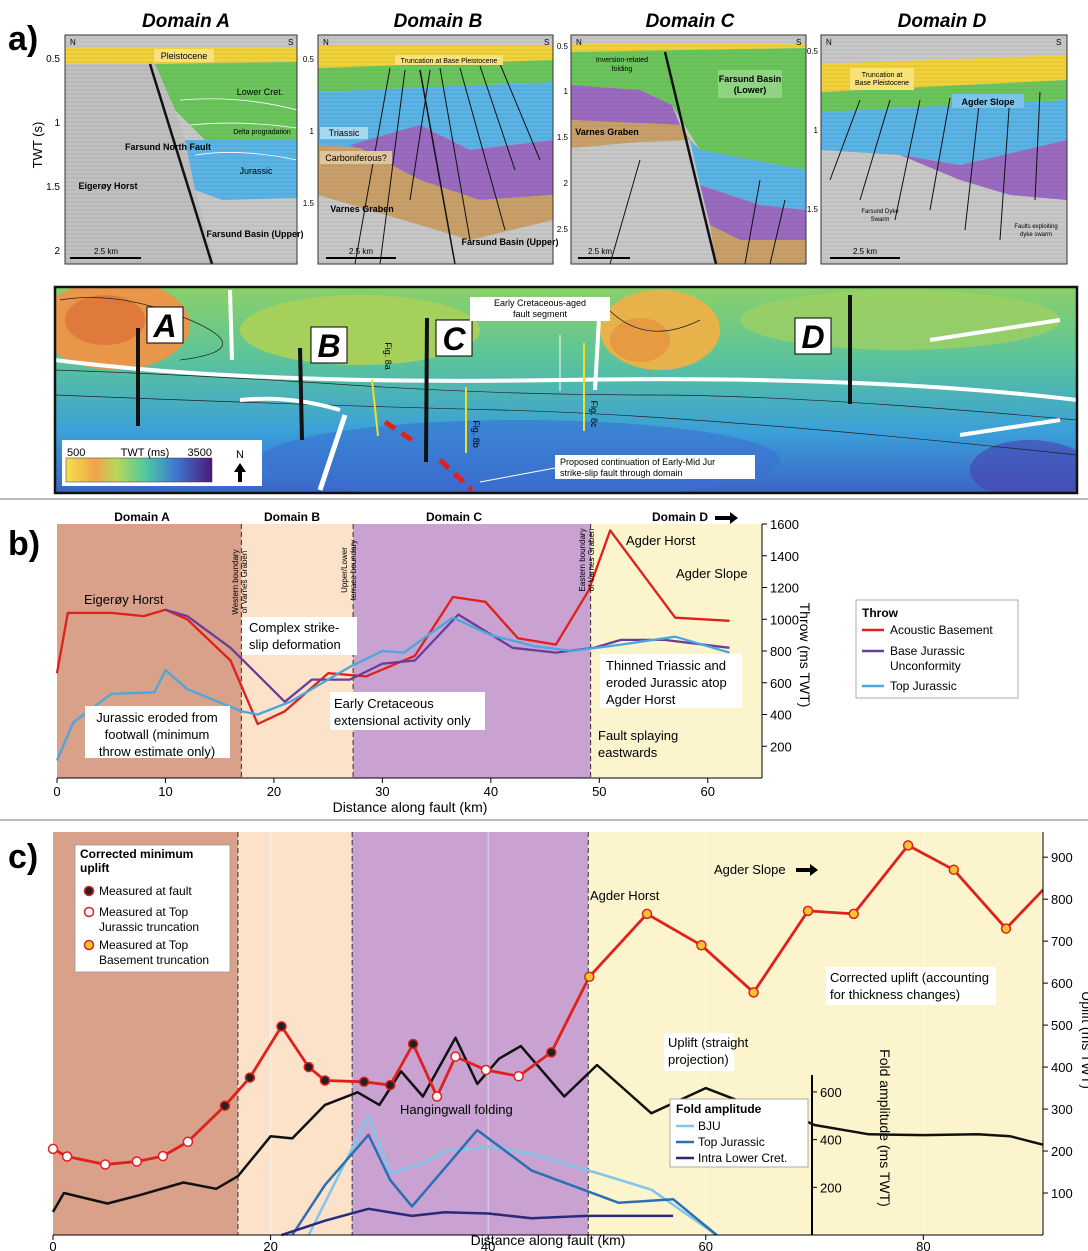 This screenshot has height=1251, width=1088. I want to click on label-farsund-basin-lower: Farsund Basin (Lower), so click(750, 84).